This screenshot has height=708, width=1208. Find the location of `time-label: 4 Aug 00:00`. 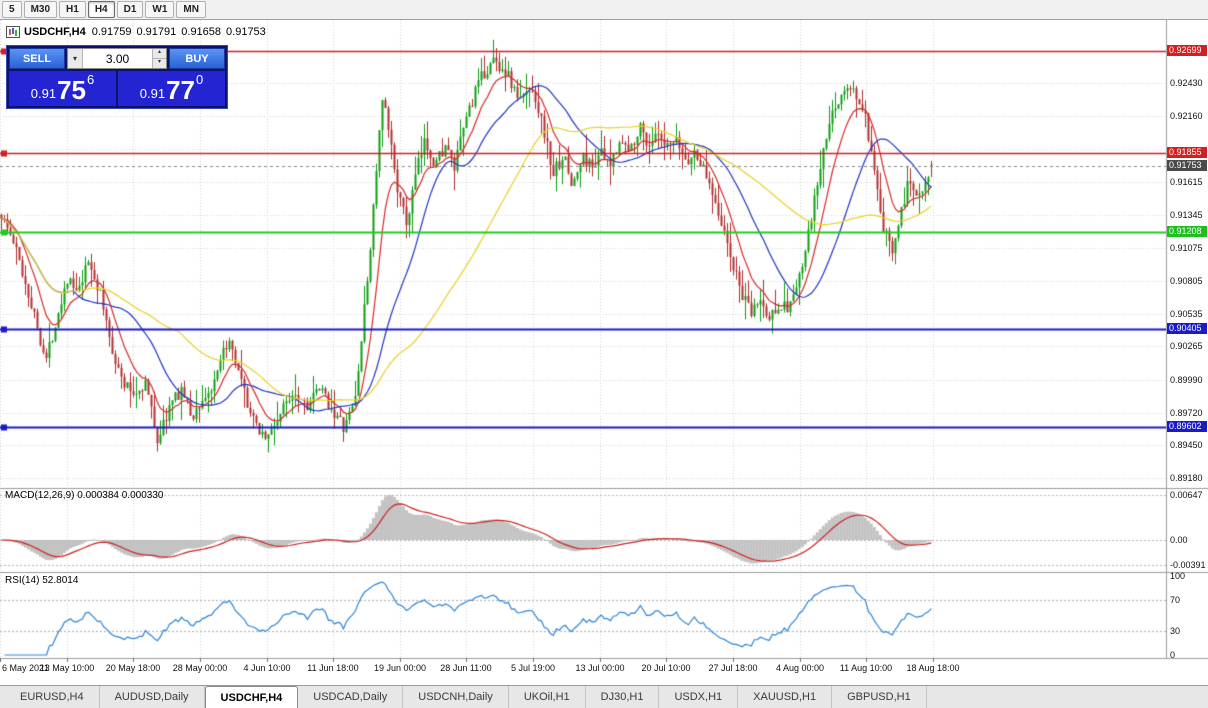

time-label: 4 Aug 00:00 is located at coordinates (800, 668).